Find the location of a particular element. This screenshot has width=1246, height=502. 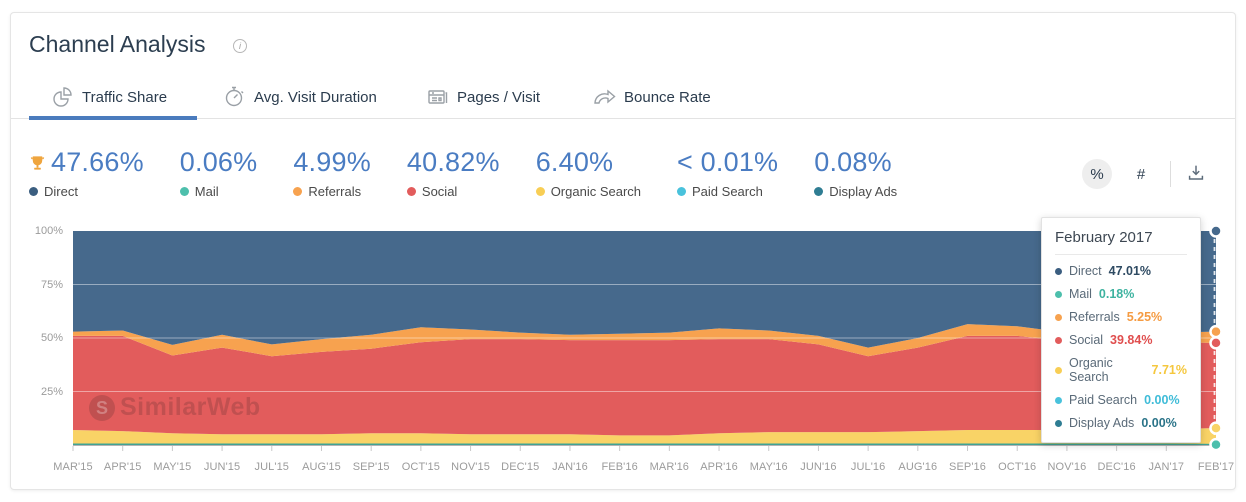

end-marker-referrals is located at coordinates (1216, 331).